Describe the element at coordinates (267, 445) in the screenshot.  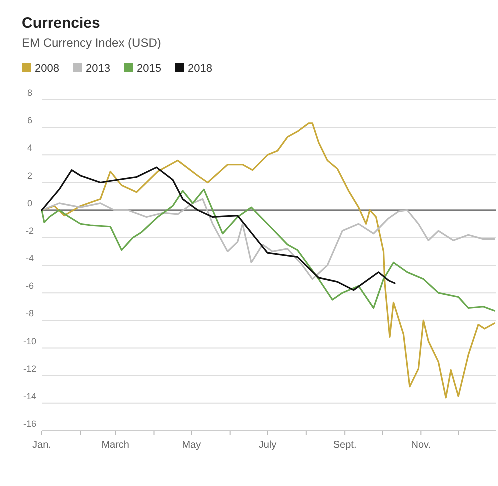
I see `x-tick-label: July` at that location.